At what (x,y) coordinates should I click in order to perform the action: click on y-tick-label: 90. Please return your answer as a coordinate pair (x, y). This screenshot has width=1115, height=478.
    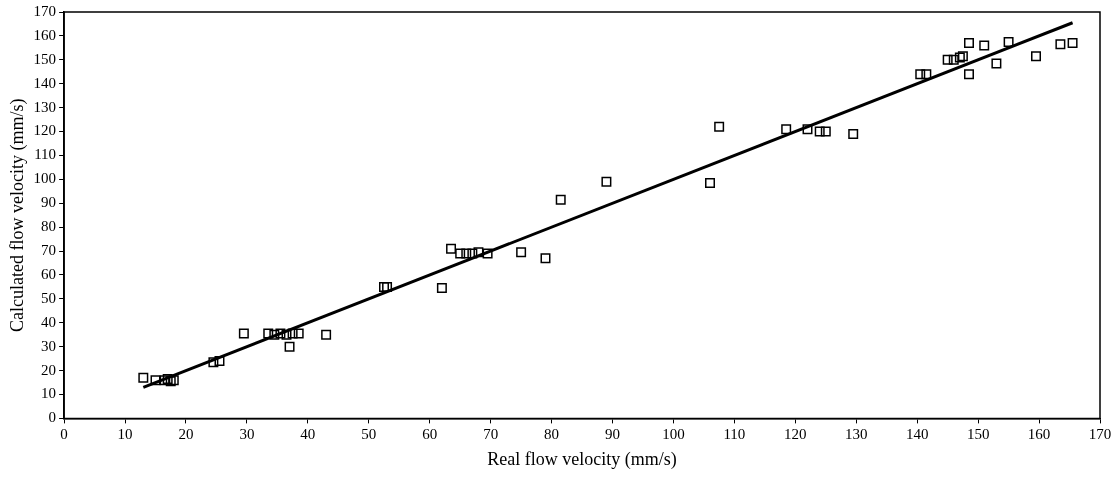
    Looking at the image, I should click on (49, 202).